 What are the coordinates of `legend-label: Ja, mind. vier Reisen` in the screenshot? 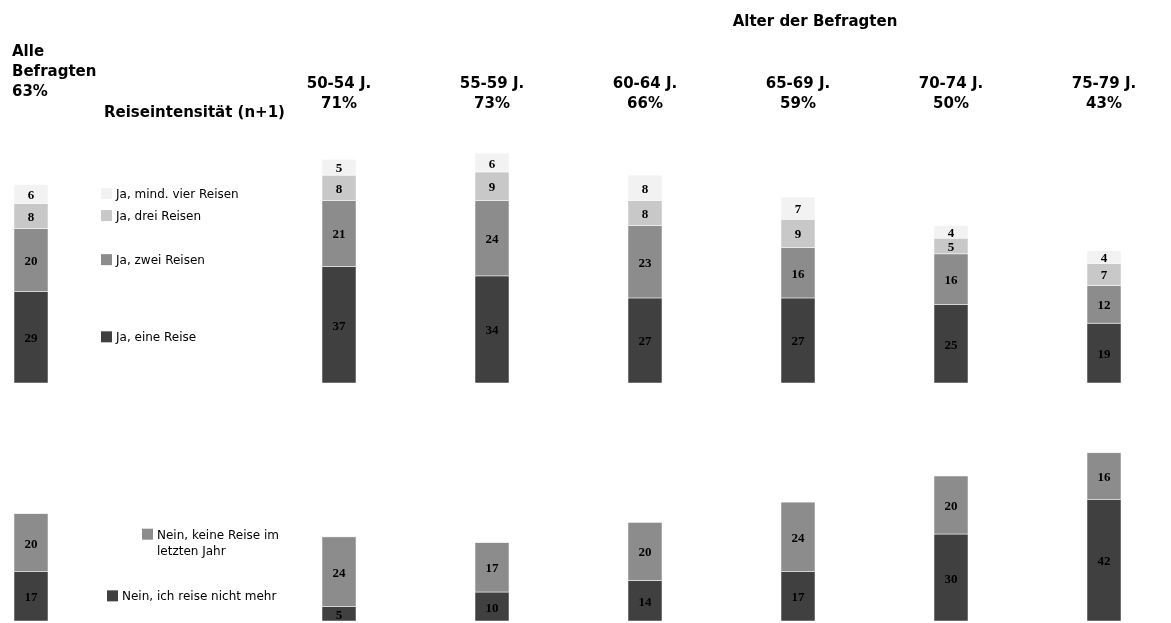 It's located at (177, 194).